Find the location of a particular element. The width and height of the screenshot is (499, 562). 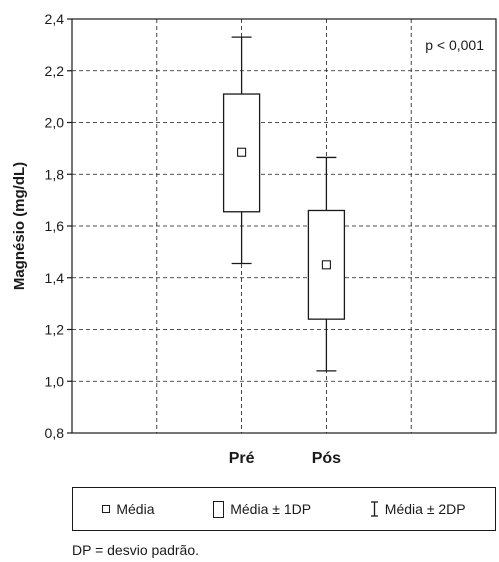

y-tick-label: 1,4 is located at coordinates (55, 278).